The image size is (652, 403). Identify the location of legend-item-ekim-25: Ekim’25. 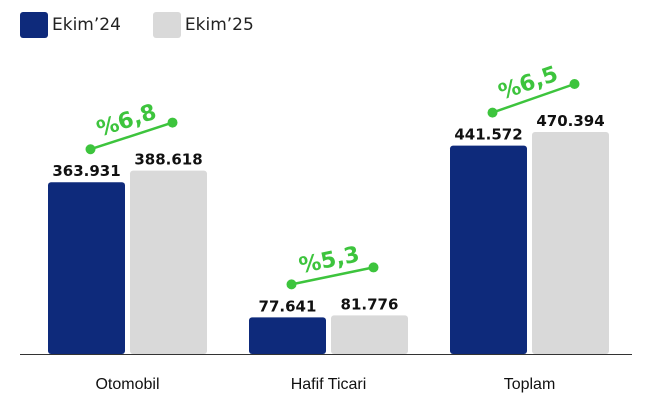
(203, 25).